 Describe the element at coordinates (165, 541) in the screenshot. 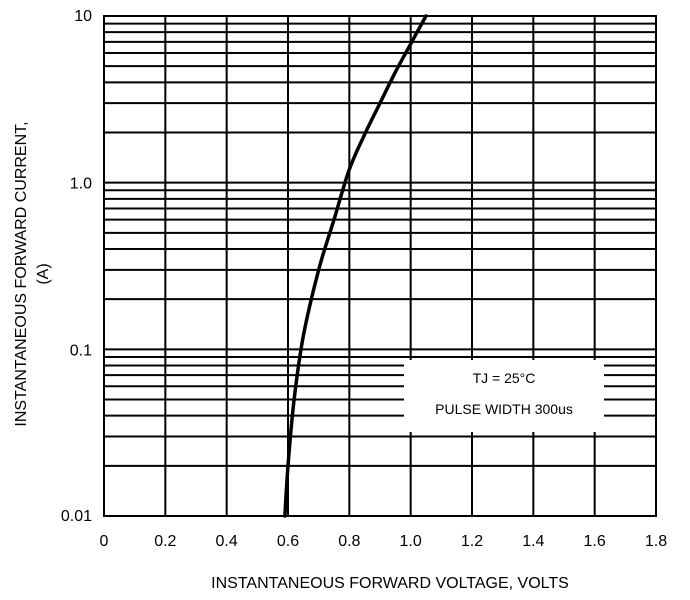

I see `x-tick-label: 0.2` at that location.